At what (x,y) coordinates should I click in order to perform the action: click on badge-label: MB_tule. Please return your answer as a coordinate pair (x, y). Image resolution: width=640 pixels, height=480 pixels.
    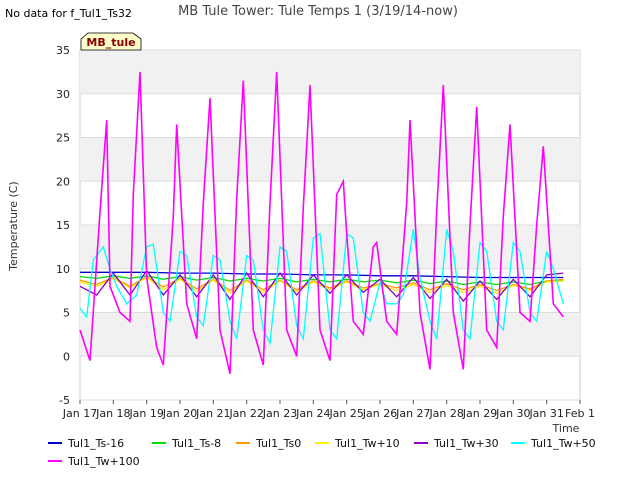
    Looking at the image, I should click on (110, 42).